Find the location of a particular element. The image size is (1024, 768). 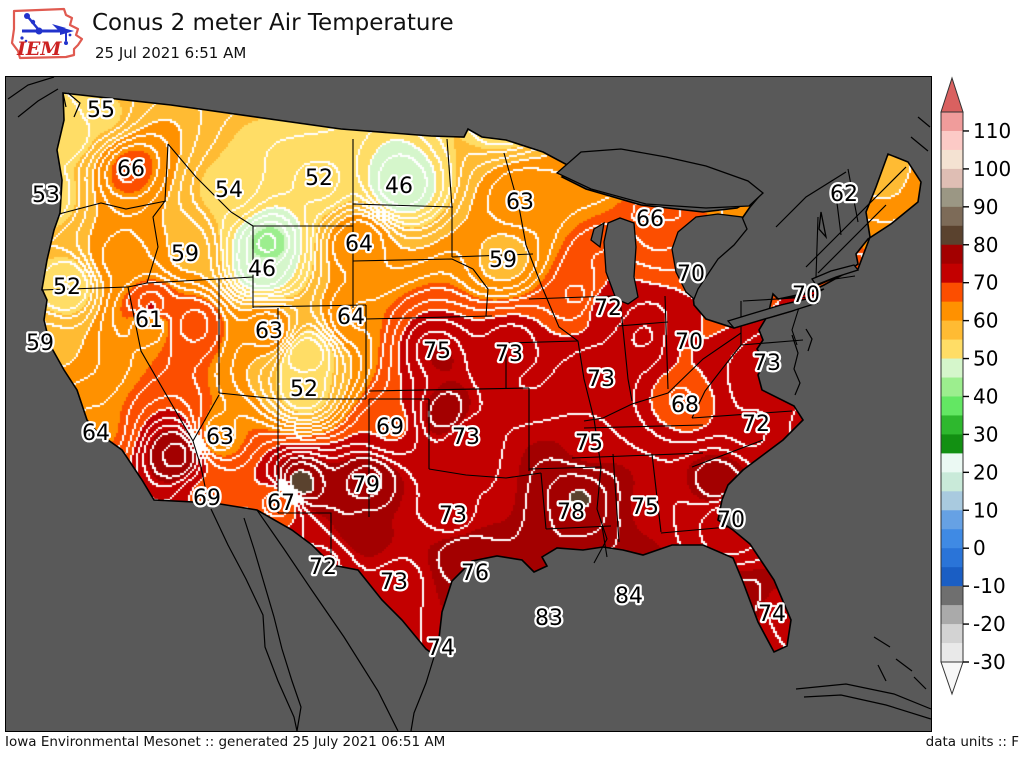

temperature-label: 66 is located at coordinates (131, 169).